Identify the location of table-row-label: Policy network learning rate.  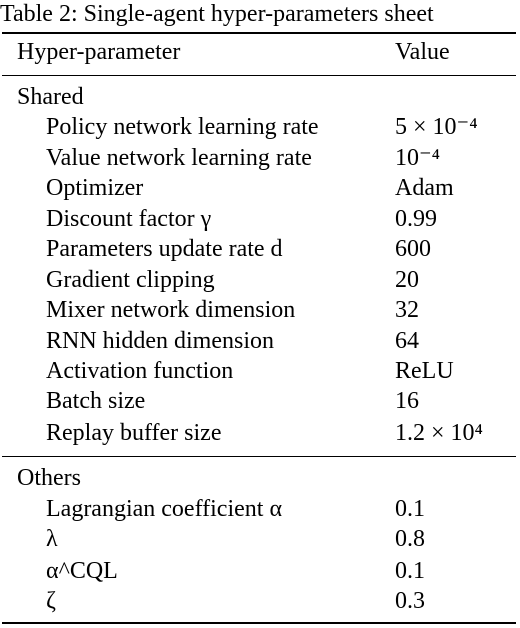
(182, 127).